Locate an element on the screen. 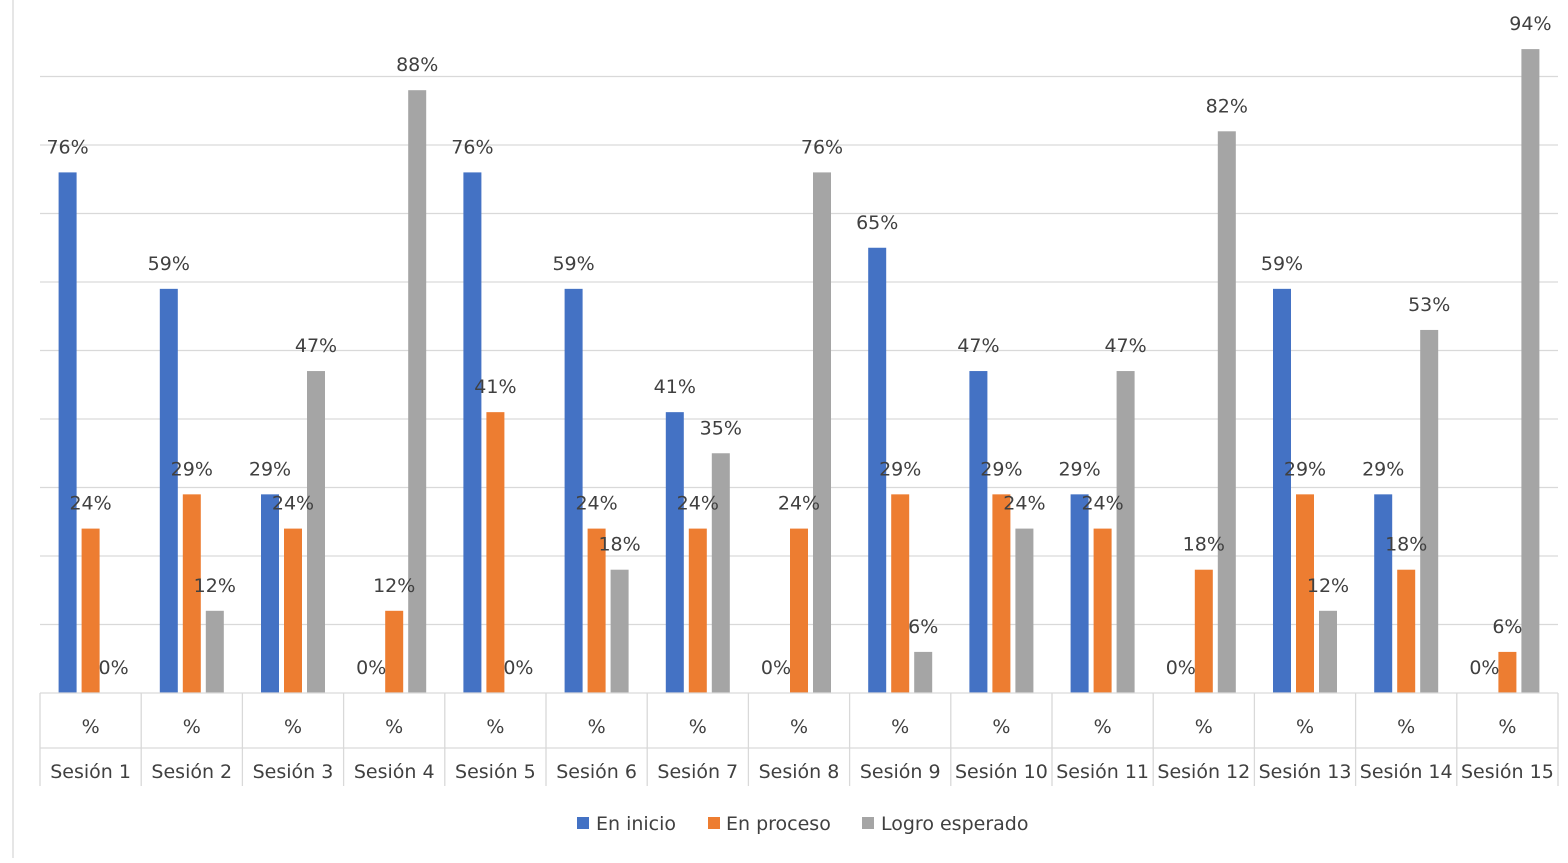 The width and height of the screenshot is (1568, 863). category-label: Sesión 1 is located at coordinates (90, 772).